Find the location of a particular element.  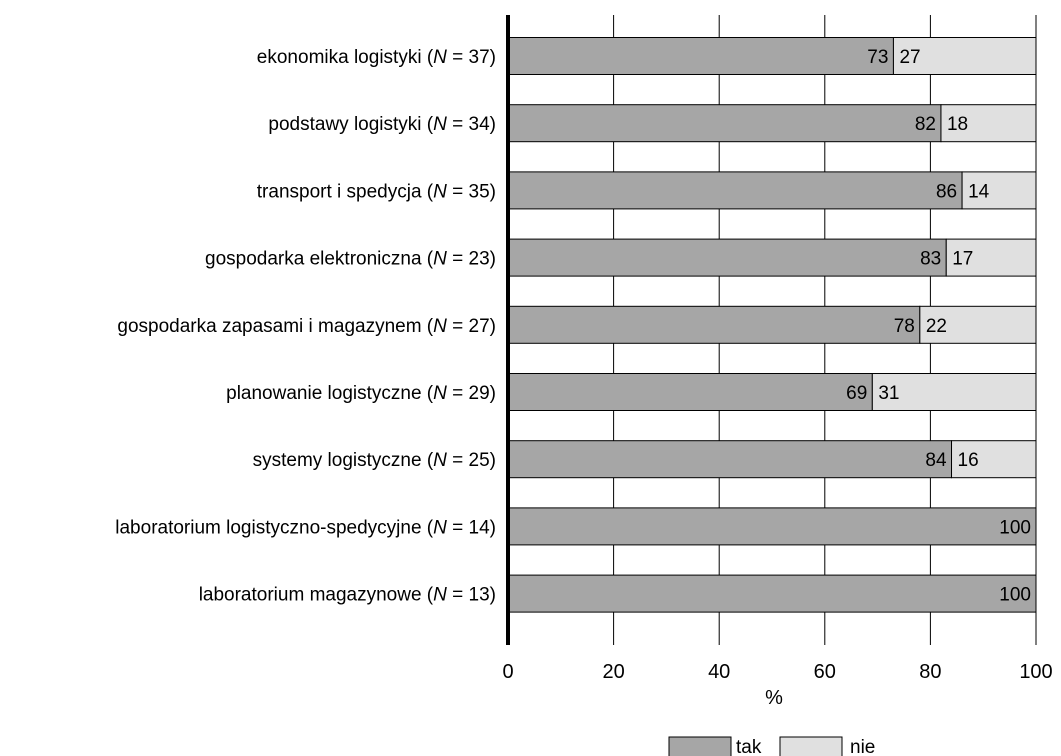

category-name: transport i spedycja ( is located at coordinates (345, 191).